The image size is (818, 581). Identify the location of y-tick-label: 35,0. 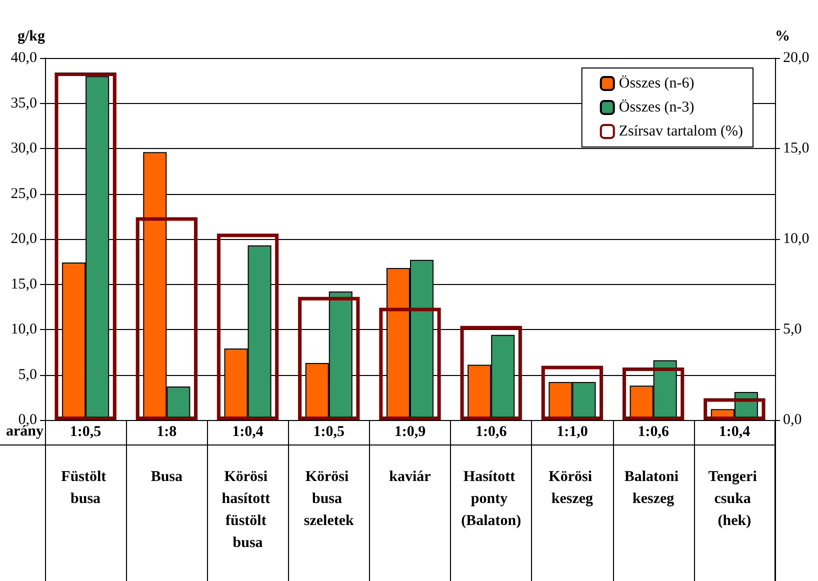
(23, 103).